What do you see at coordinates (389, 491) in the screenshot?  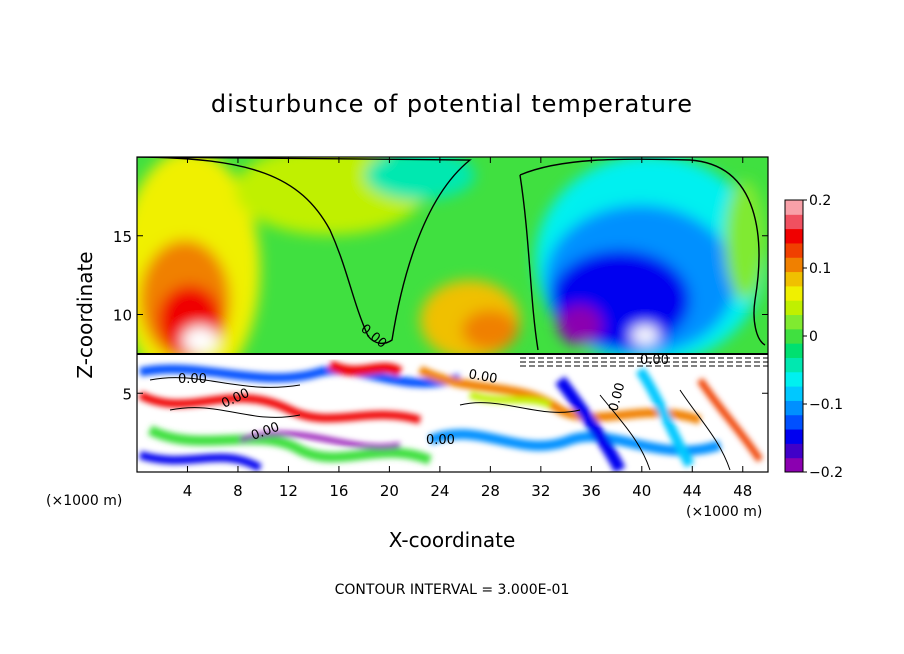 I see `x-tick-label: 20` at bounding box center [389, 491].